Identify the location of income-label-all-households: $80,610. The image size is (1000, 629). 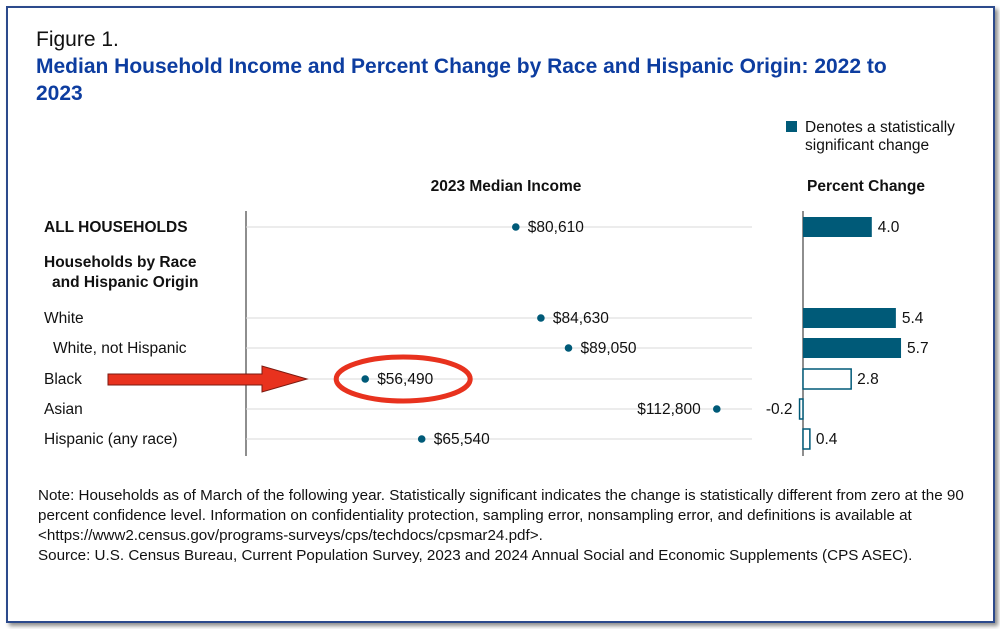
(556, 227).